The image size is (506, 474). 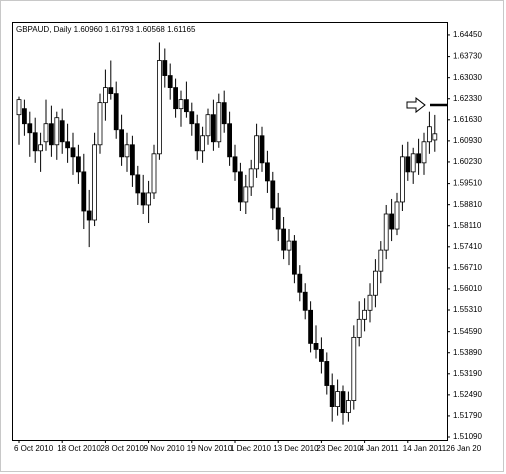 What do you see at coordinates (339, 448) in the screenshot?
I see `x-tick-label: 23 Dec 2010` at bounding box center [339, 448].